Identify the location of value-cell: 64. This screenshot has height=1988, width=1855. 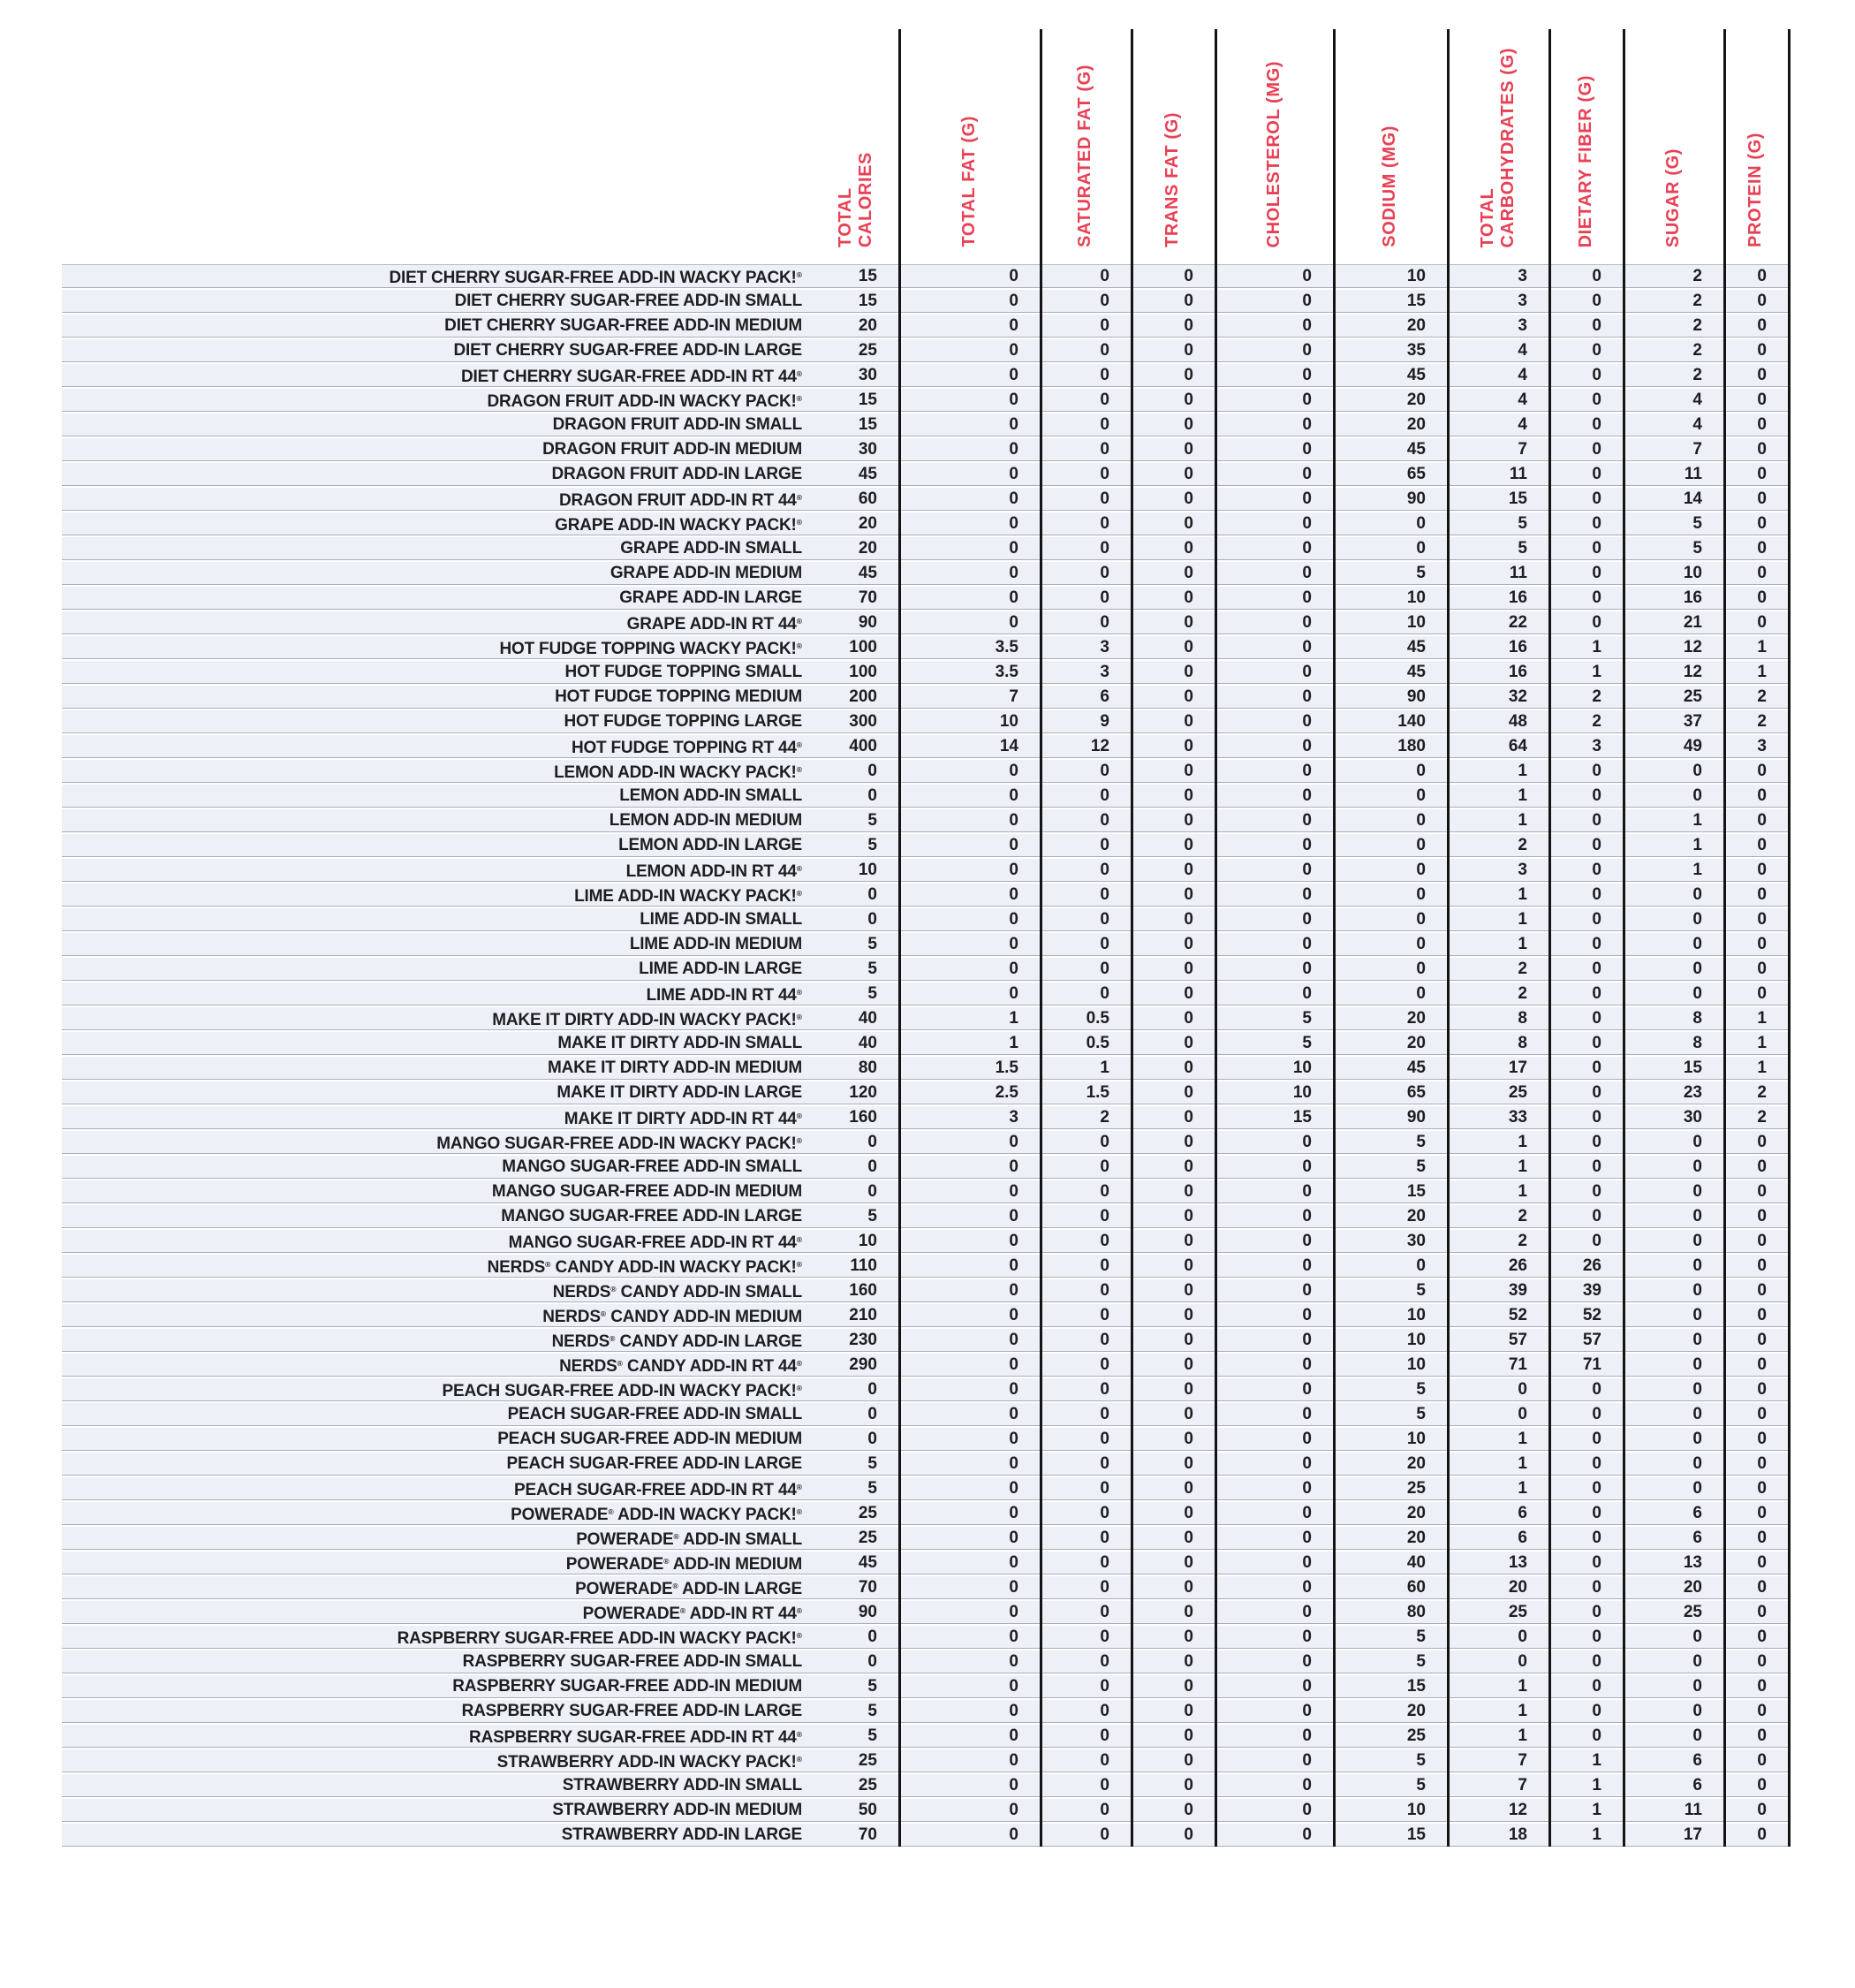
(1517, 745).